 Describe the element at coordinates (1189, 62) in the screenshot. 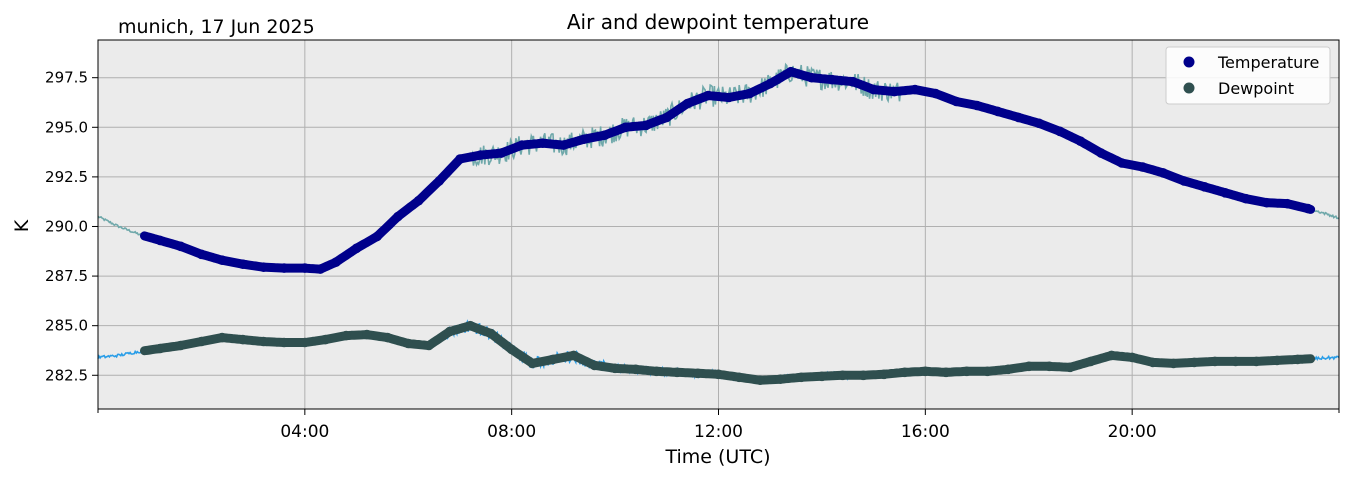

I see `legend-marker-temperature` at that location.